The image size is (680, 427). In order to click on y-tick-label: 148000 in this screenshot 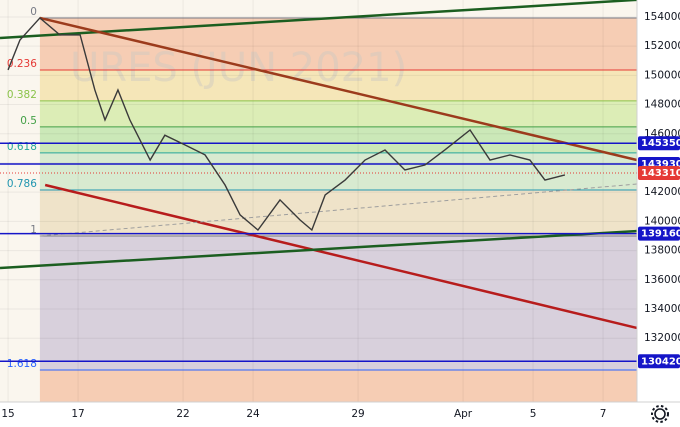, I will do `click(662, 105)`.